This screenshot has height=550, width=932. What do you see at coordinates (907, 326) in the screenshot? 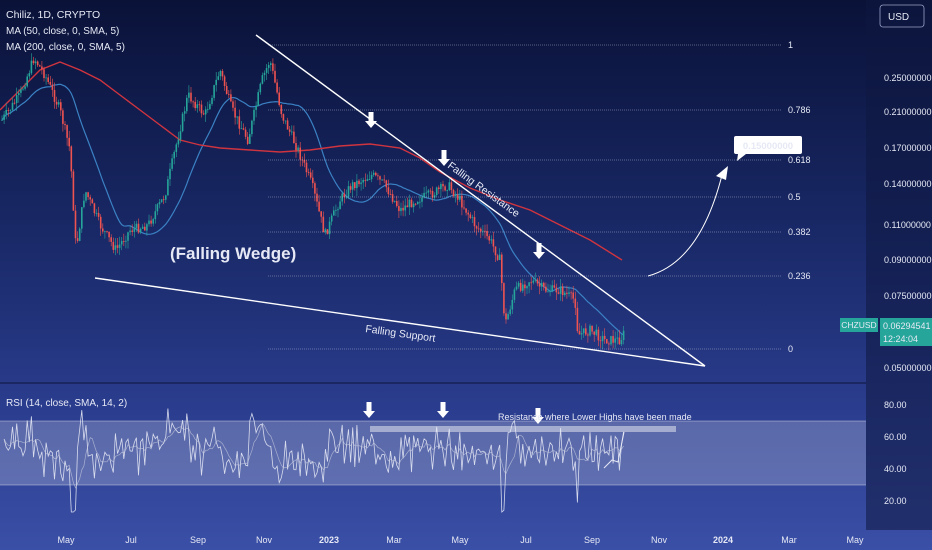
I see `last-price: 0.06294541` at bounding box center [907, 326].